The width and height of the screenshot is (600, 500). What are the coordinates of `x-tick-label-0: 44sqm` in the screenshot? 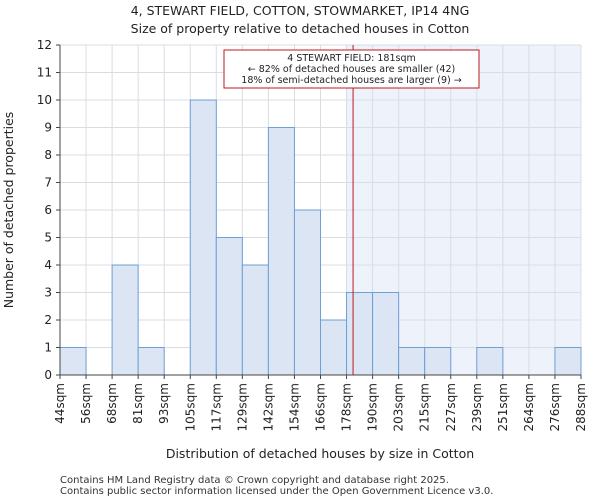 It's located at (60, 403).